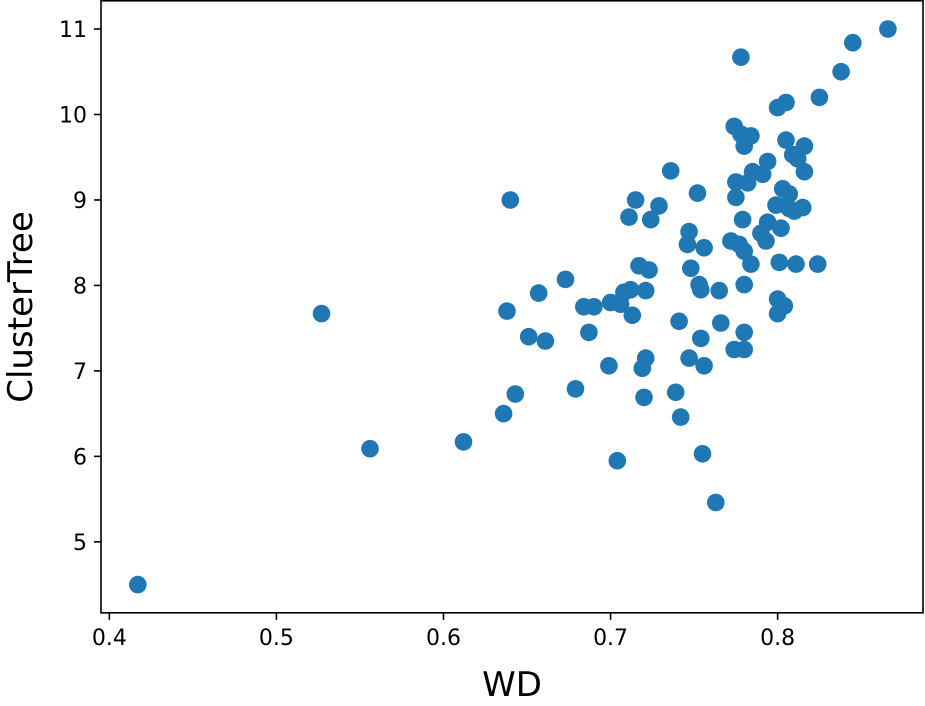  I want to click on y-tick-label: 9, so click(80, 201).